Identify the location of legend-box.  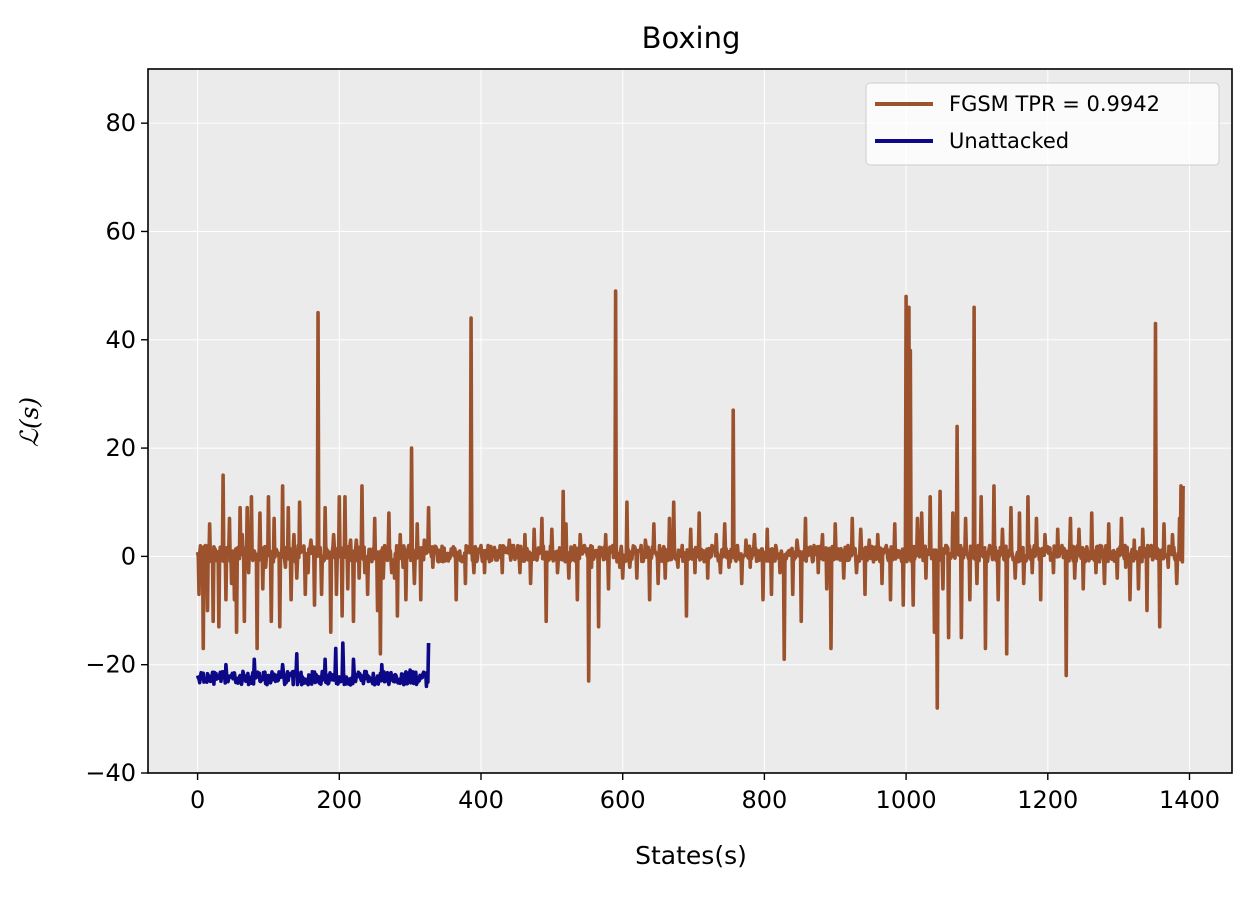
(1042, 124).